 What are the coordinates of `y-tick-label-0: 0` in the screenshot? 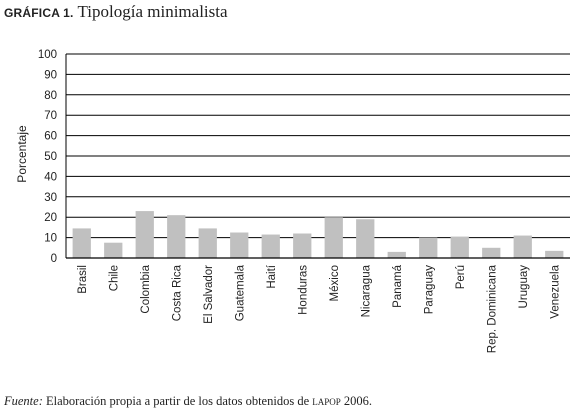 It's located at (54, 259).